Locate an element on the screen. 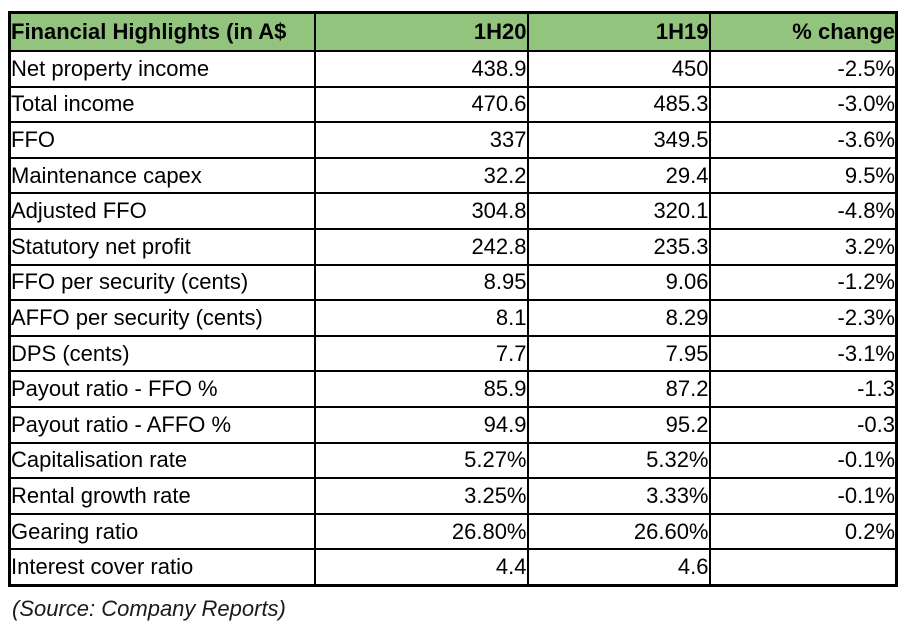 This screenshot has height=632, width=902. row-label-cell: DPS (cents) is located at coordinates (162, 353).